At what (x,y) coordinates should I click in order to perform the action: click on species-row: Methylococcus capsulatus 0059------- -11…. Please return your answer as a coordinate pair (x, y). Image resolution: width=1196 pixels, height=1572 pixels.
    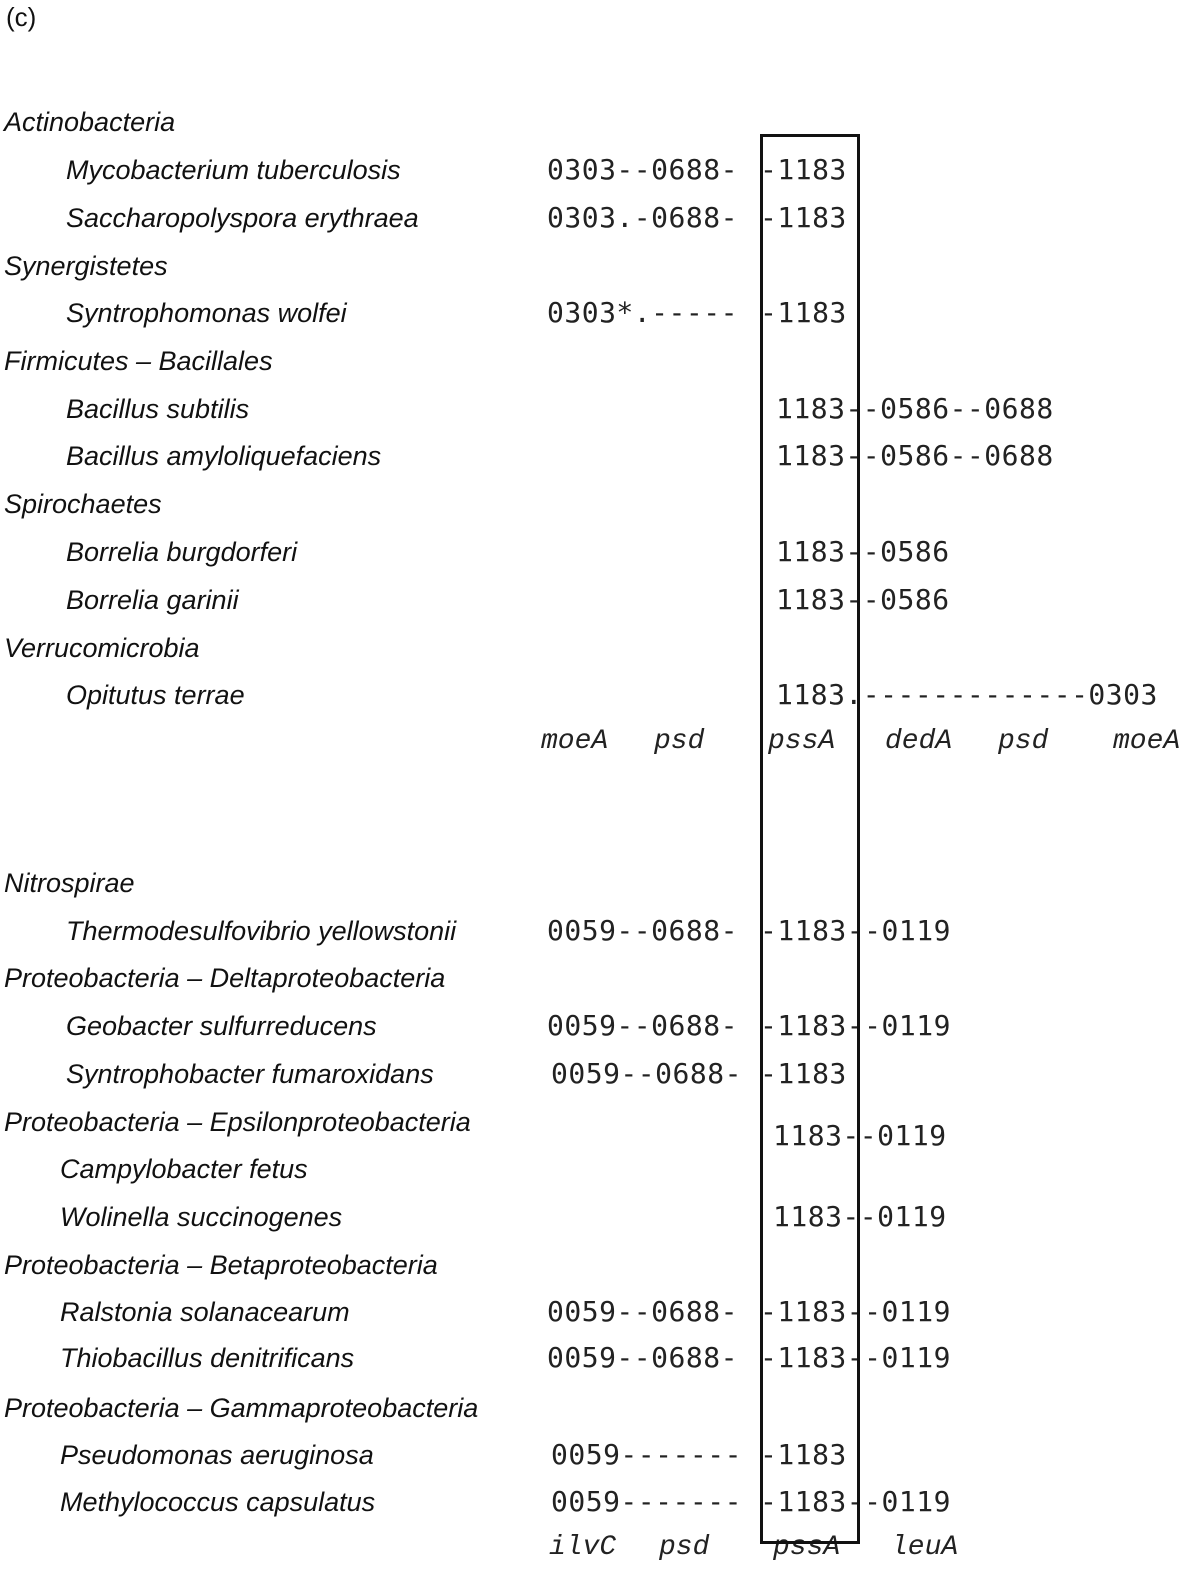
    Looking at the image, I should click on (598, 1502).